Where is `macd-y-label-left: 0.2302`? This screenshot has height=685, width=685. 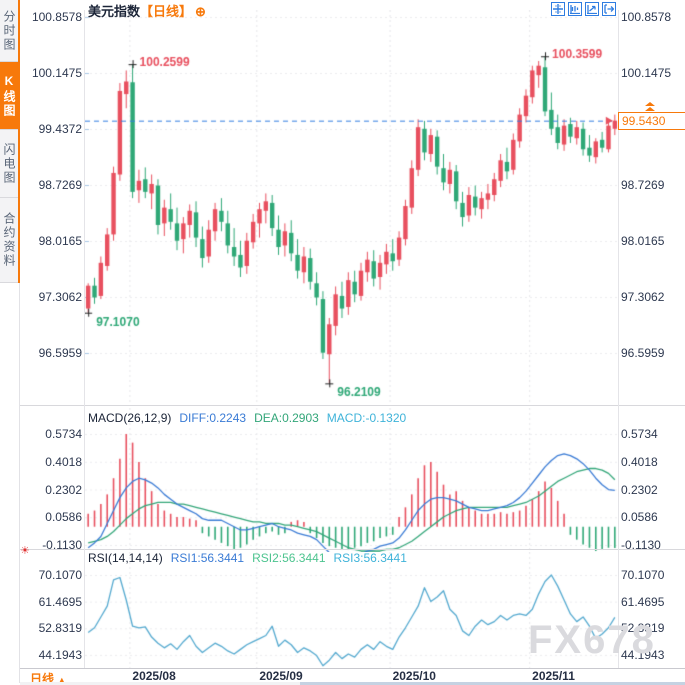 macd-y-label-left: 0.2302 is located at coordinates (63, 489).